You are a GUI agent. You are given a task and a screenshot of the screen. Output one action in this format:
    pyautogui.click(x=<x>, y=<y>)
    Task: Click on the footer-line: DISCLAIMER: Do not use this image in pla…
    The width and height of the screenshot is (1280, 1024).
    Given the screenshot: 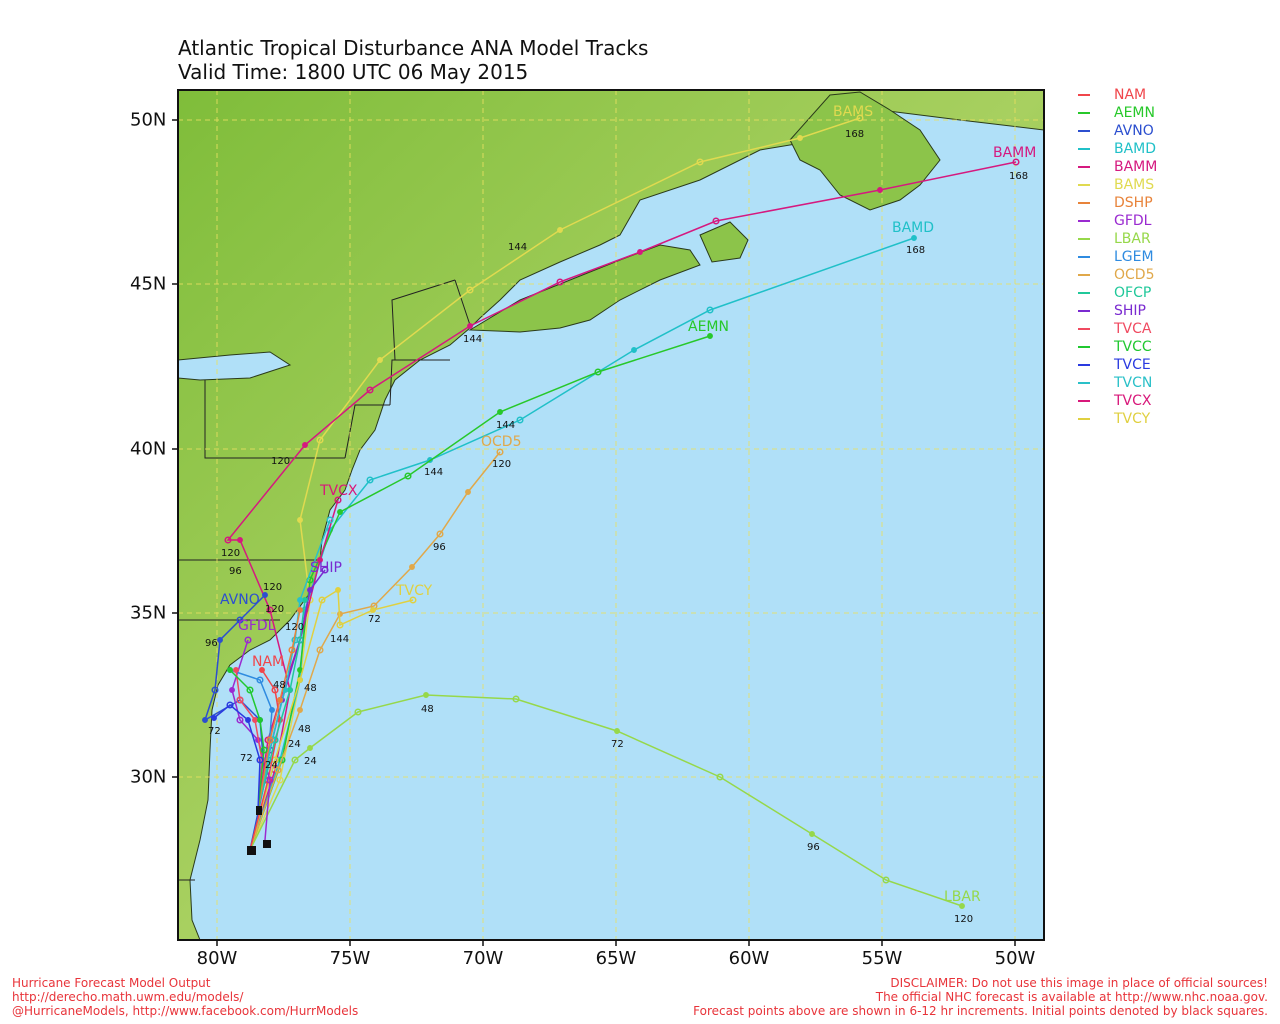 What is the action you would take?
    pyautogui.click(x=1079, y=983)
    